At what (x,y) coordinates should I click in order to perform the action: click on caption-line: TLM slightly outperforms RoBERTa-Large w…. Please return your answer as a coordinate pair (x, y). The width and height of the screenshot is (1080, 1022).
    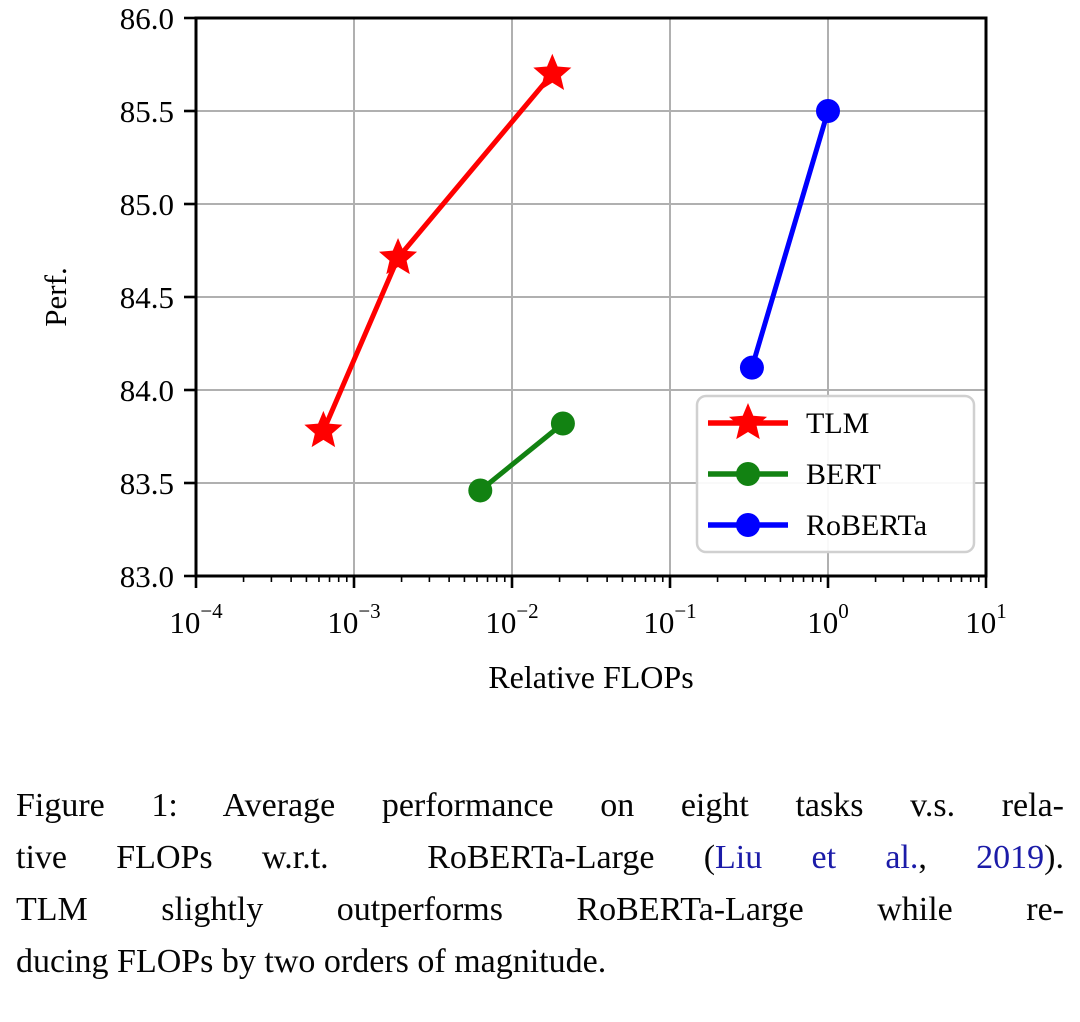
    Looking at the image, I should click on (540, 910).